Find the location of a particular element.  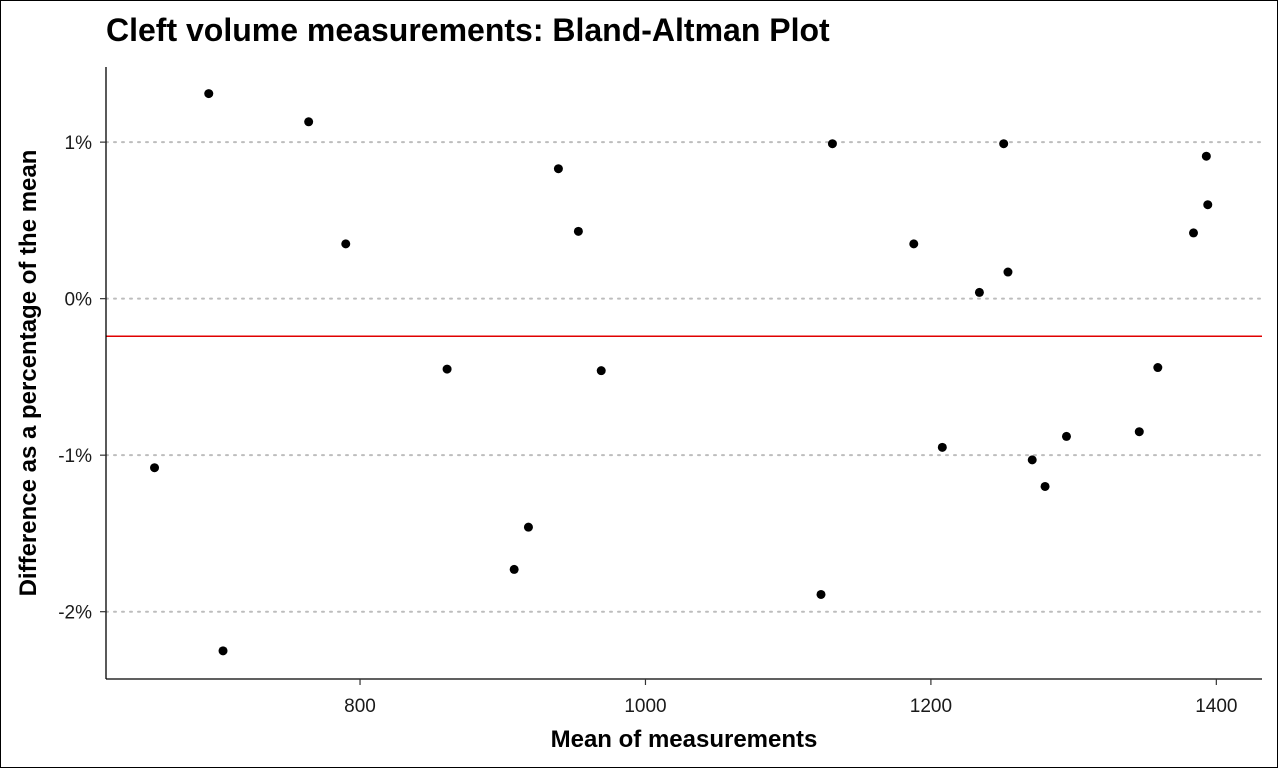

y-tick-label: -1% is located at coordinates (75, 456).